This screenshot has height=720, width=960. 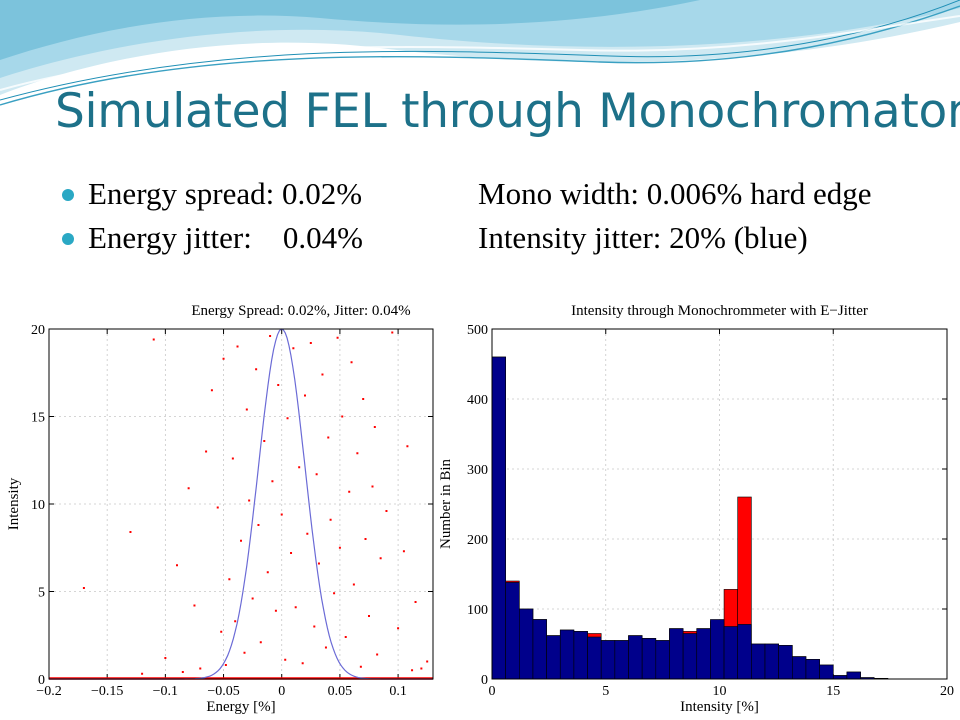 I want to click on x-axis-label: Intensity [%], so click(x=719, y=707).